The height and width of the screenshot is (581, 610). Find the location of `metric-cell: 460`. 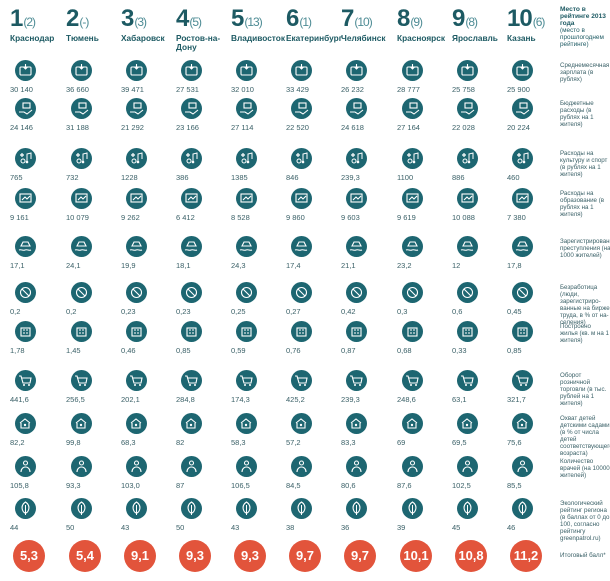

metric-cell: 460 is located at coordinates (534, 173).